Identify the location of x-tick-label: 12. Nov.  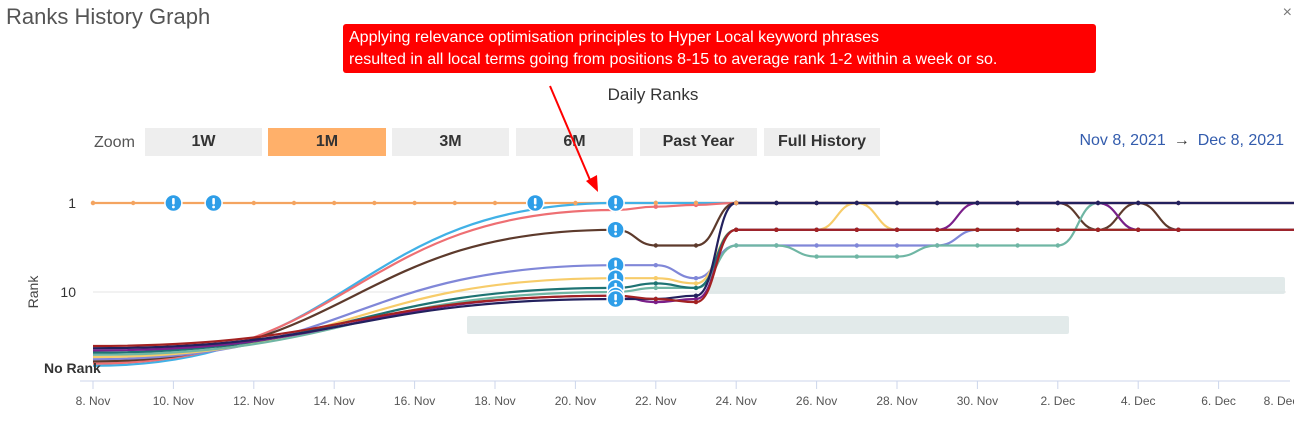
(253, 401).